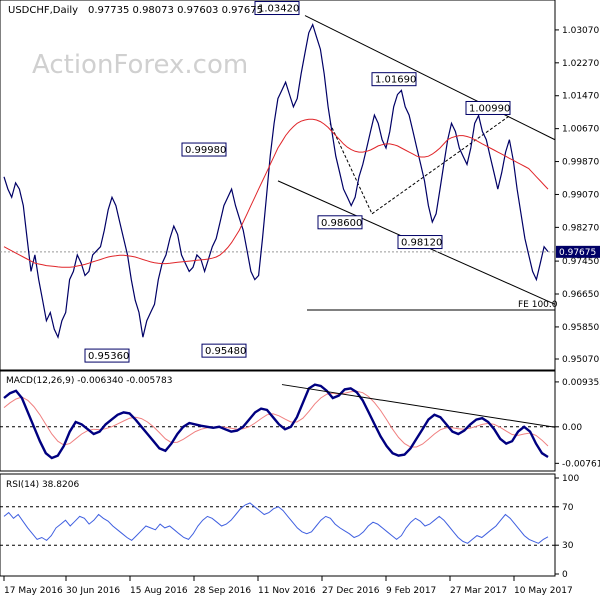 The width and height of the screenshot is (600, 600). What do you see at coordinates (411, 591) in the screenshot?
I see `x-tick-label: 9 Feb 2017` at bounding box center [411, 591].